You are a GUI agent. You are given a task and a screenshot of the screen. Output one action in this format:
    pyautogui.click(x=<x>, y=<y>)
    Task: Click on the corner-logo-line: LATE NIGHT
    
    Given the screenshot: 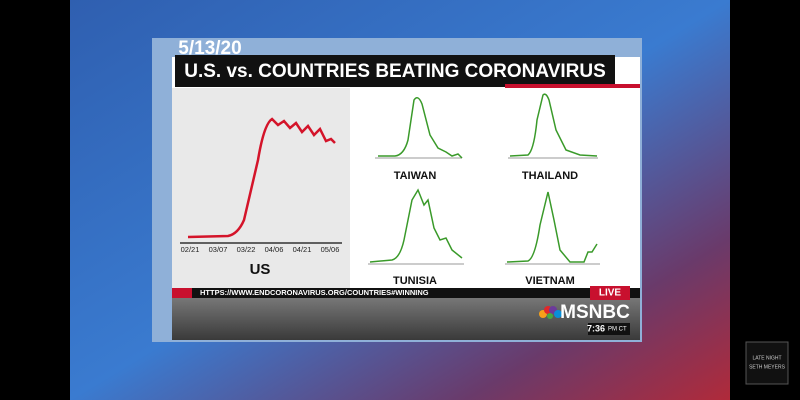 What is the action you would take?
    pyautogui.click(x=766, y=358)
    